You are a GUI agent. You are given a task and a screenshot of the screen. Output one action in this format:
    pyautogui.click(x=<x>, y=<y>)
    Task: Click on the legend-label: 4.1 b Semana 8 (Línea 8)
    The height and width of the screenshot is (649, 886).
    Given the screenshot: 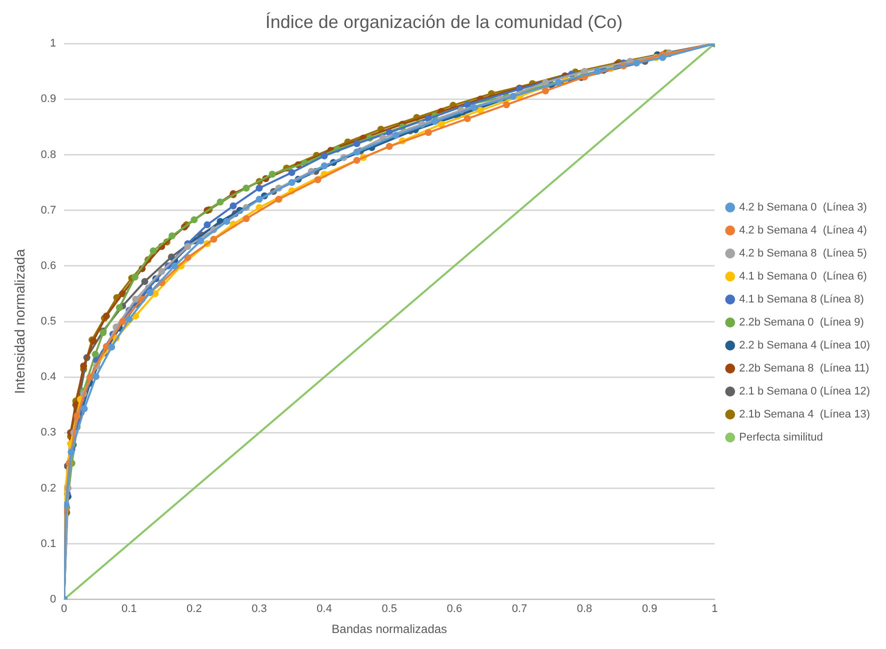 What is the action you would take?
    pyautogui.click(x=801, y=300)
    